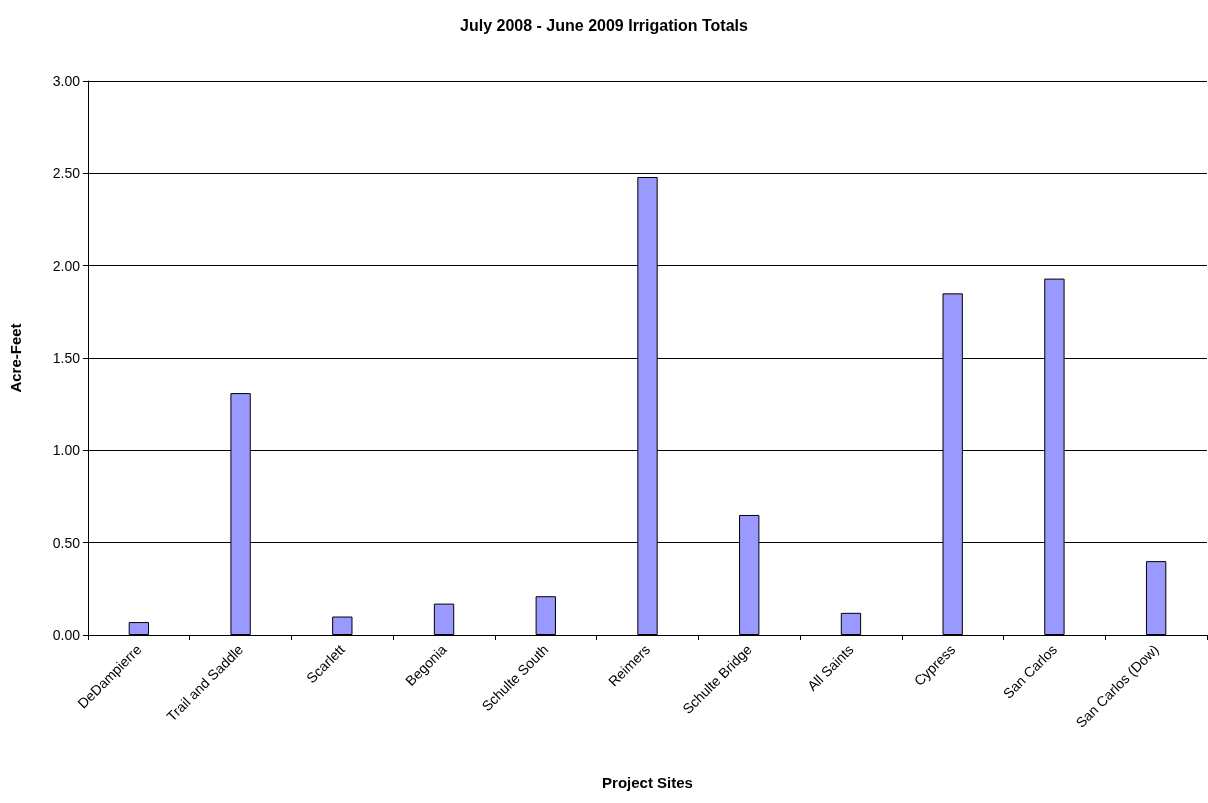 Image resolution: width=1208 pixels, height=803 pixels. Describe the element at coordinates (66, 635) in the screenshot. I see `y-tick-label: 0.00` at that location.